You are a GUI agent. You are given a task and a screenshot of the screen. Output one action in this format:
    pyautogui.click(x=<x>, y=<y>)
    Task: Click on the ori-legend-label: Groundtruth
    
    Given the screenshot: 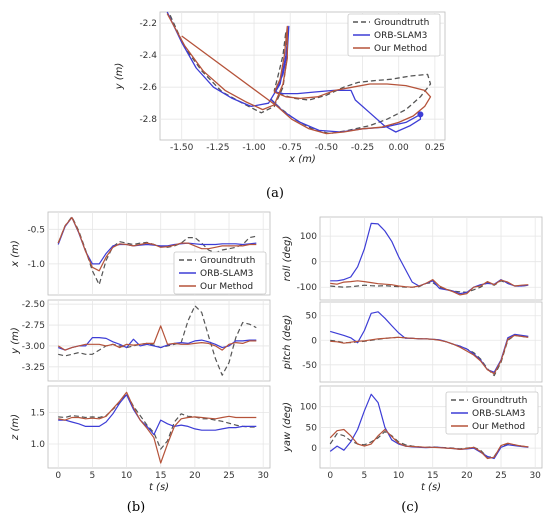 What is the action you would take?
    pyautogui.click(x=499, y=401)
    